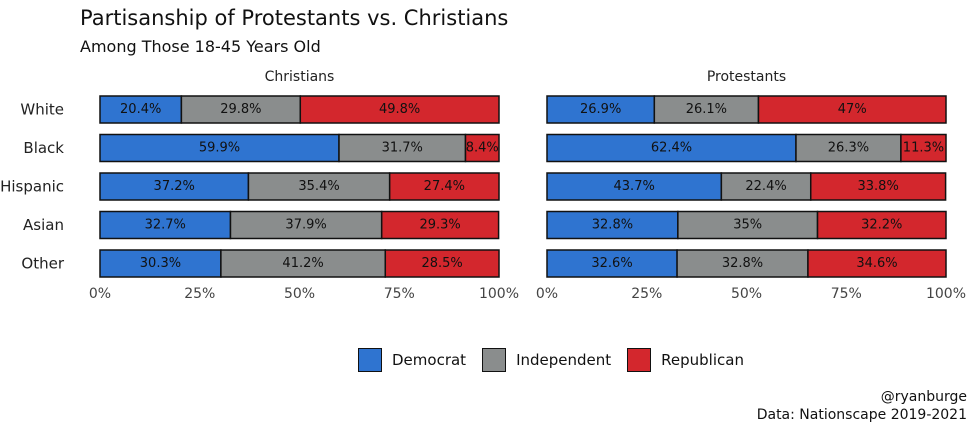 The width and height of the screenshot is (975, 433). I want to click on bar-christians-other-republican, so click(442, 263).